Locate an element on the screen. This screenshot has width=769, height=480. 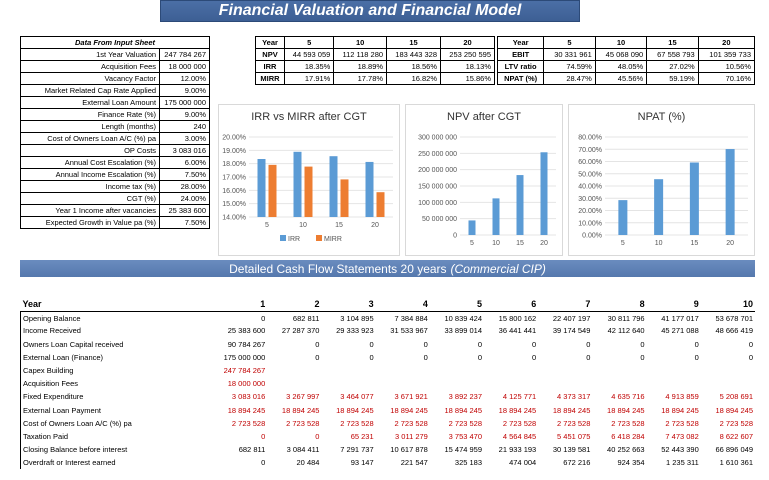
cashflow-cell: 175 000 000 is located at coordinates (244, 357).